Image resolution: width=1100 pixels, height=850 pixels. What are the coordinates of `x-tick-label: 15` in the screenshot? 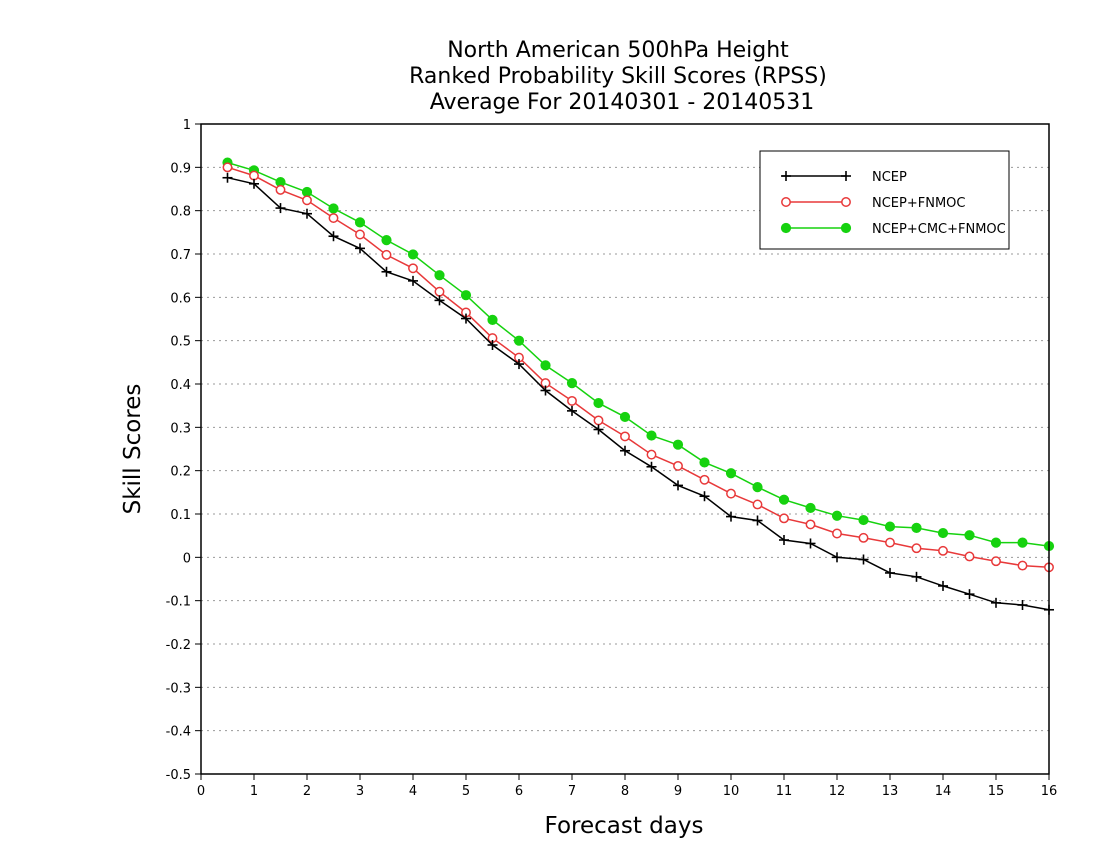 It's located at (996, 791).